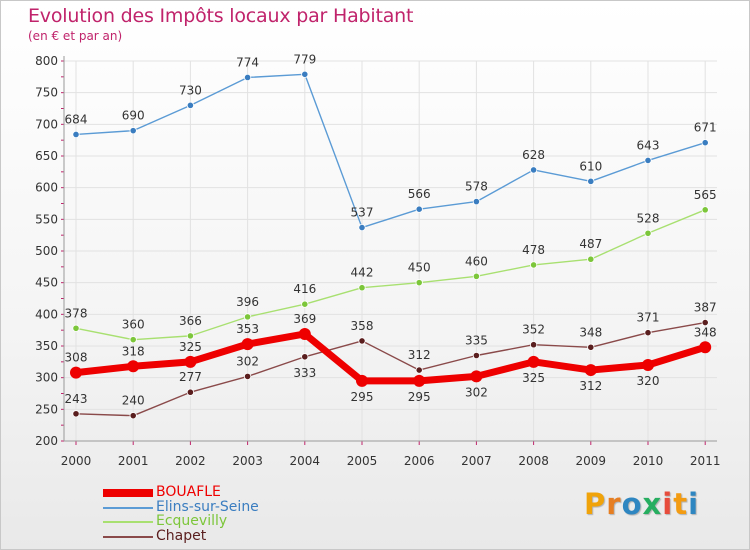 The width and height of the screenshot is (750, 550). What do you see at coordinates (668, 504) in the screenshot?
I see `logo-letter: i` at bounding box center [668, 504].